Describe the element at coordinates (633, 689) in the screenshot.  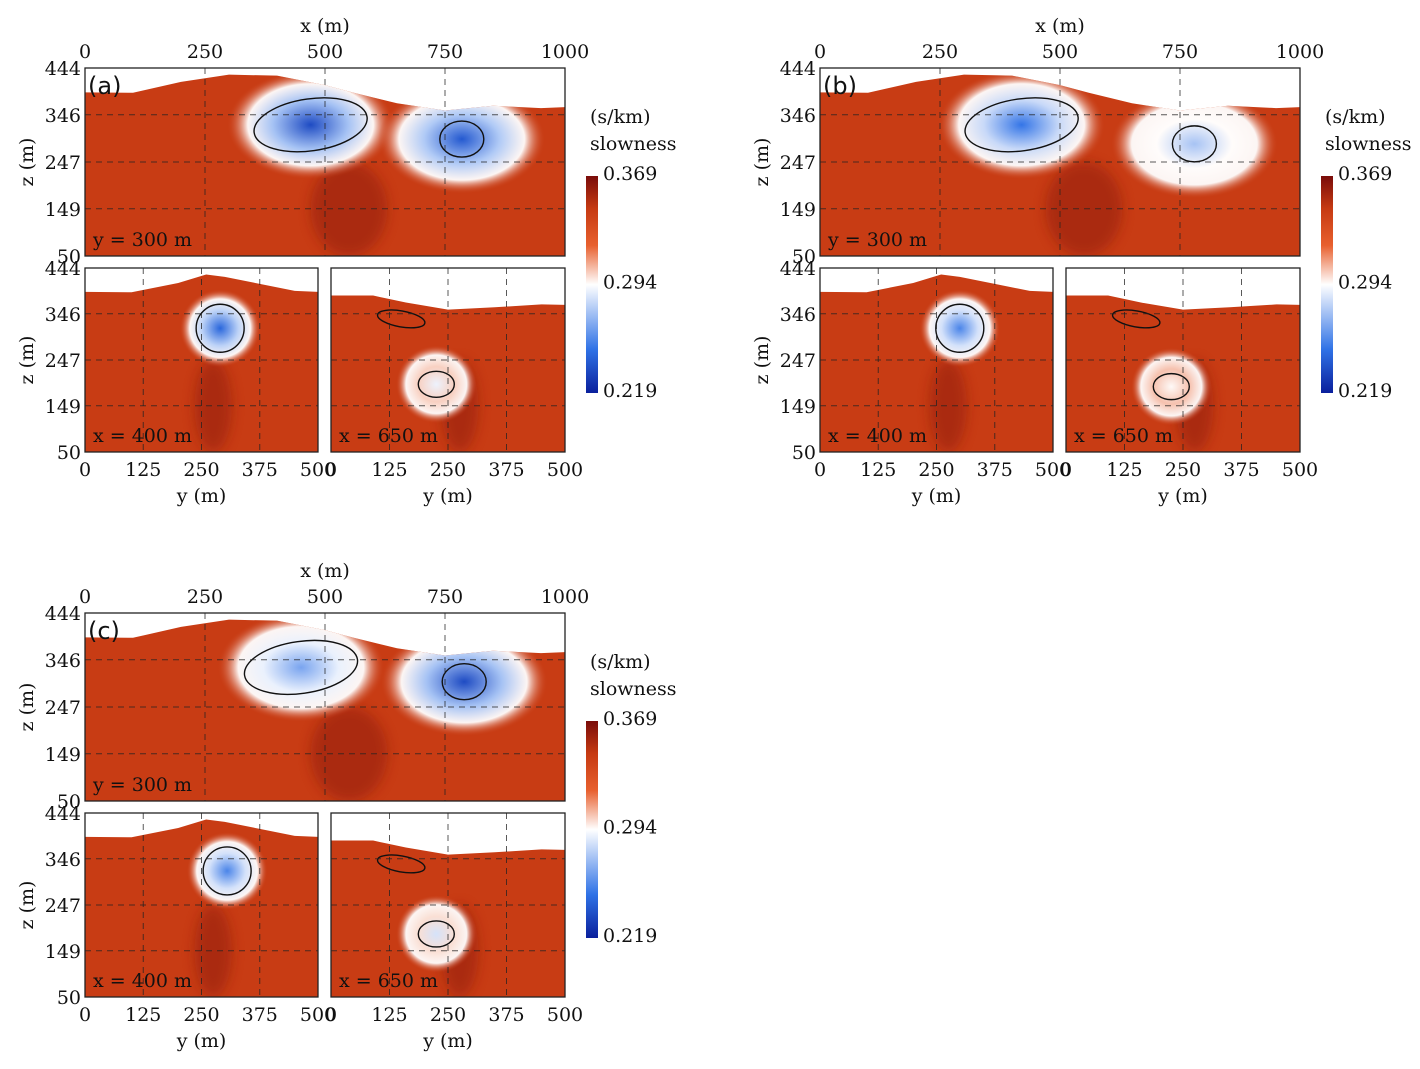
I see `colorbar-label: slowness` at that location.